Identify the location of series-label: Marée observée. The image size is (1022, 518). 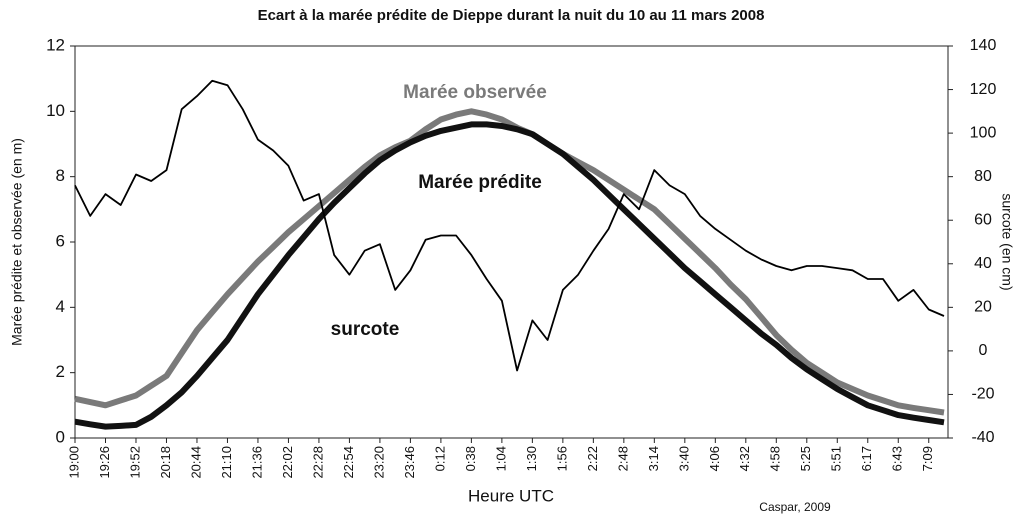
(475, 92).